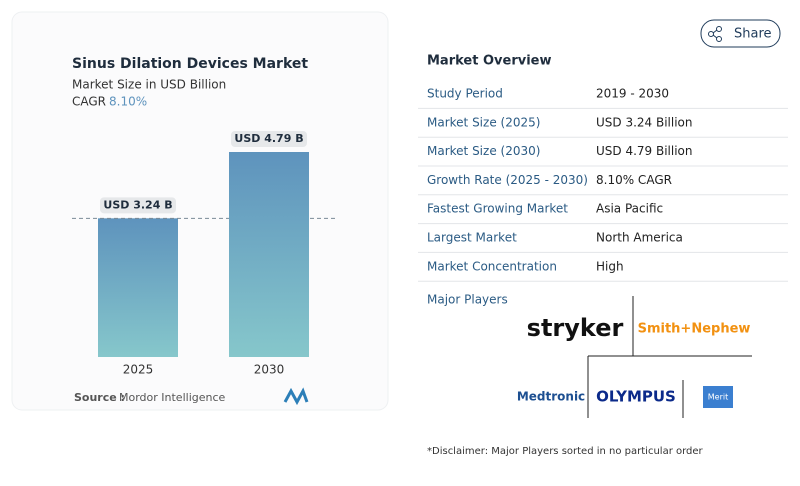 The height and width of the screenshot is (486, 800). Describe the element at coordinates (483, 122) in the screenshot. I see `row-label: Market Size (2025)` at that location.